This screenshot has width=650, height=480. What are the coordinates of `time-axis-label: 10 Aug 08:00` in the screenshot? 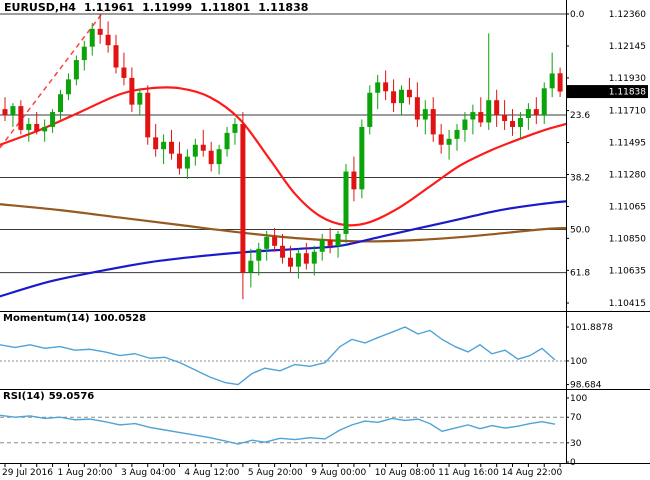 It's located at (405, 473).